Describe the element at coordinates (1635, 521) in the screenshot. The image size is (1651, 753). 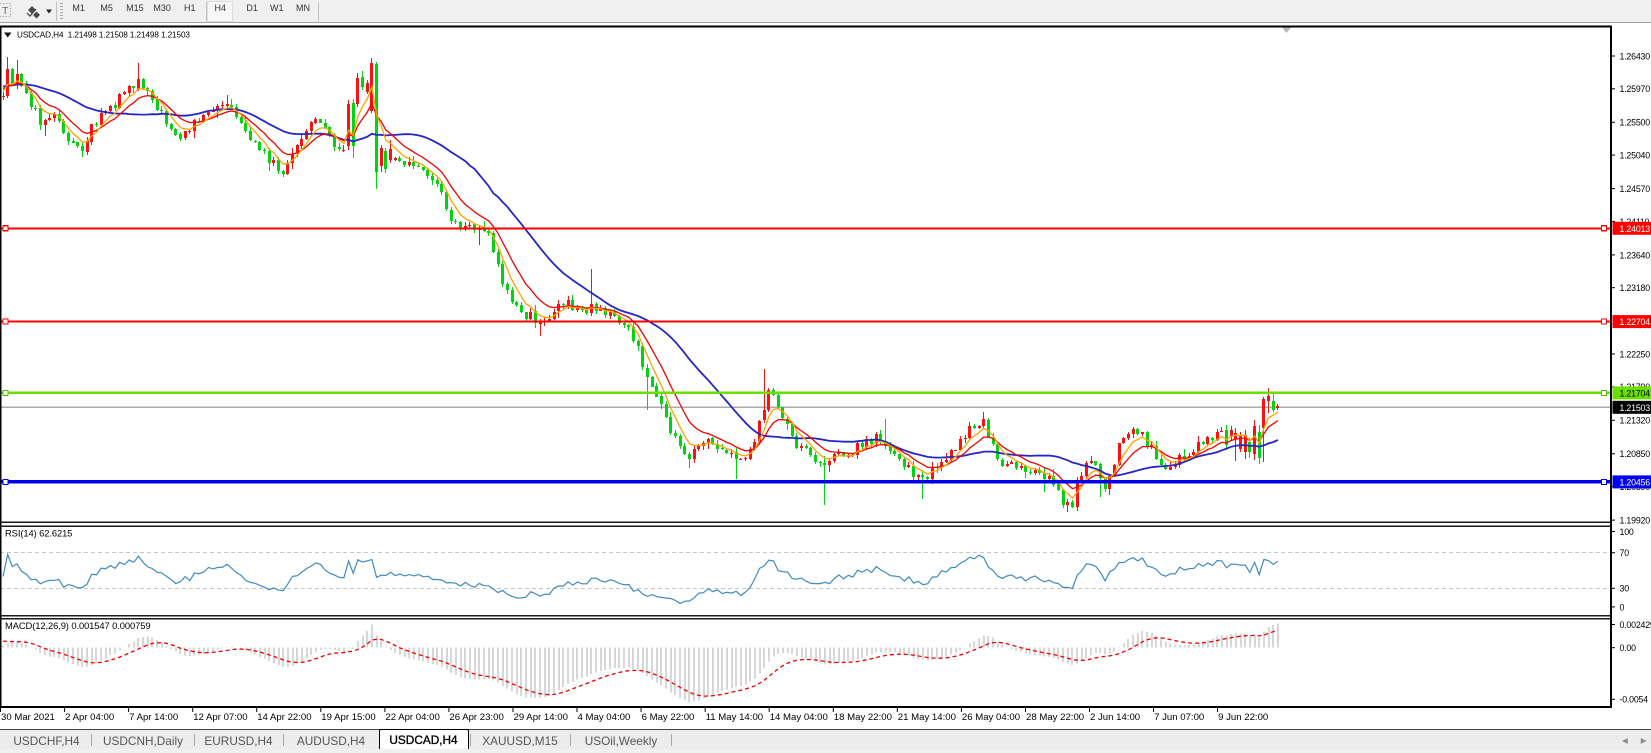
I see `svg-text: 1.19920` at that location.